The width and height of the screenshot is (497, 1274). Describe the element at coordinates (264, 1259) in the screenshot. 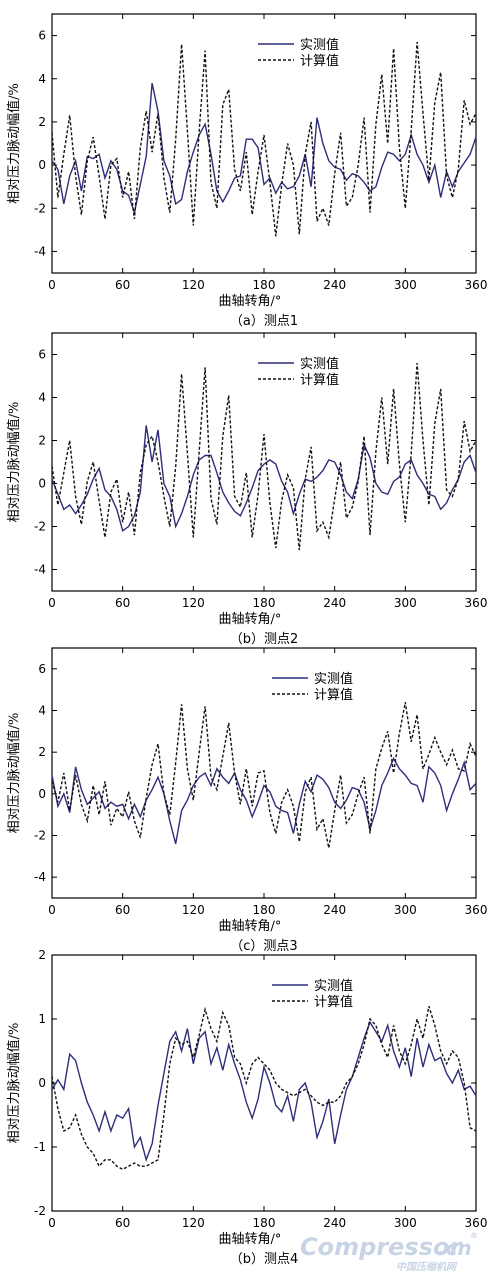

I see `panel-caption: （b）测点4` at that location.